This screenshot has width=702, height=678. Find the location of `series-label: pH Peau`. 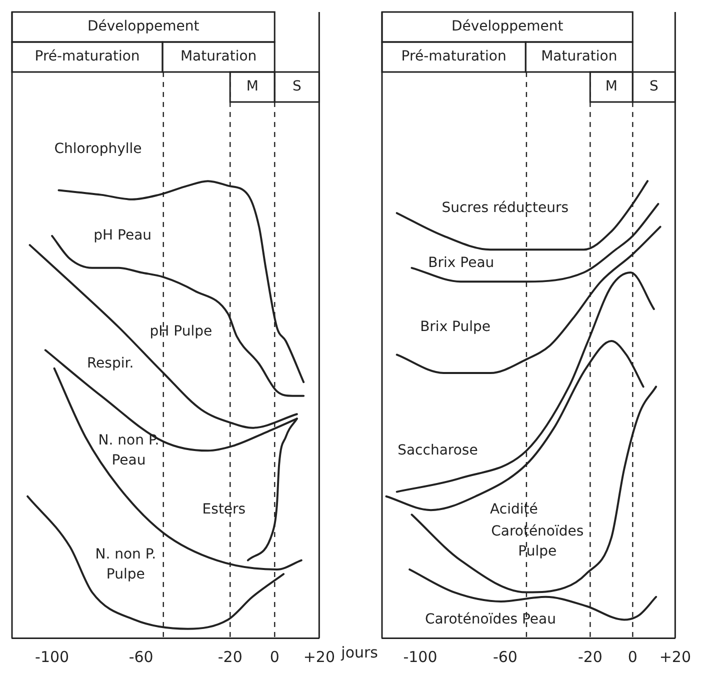

series-label: pH Peau is located at coordinates (123, 236).